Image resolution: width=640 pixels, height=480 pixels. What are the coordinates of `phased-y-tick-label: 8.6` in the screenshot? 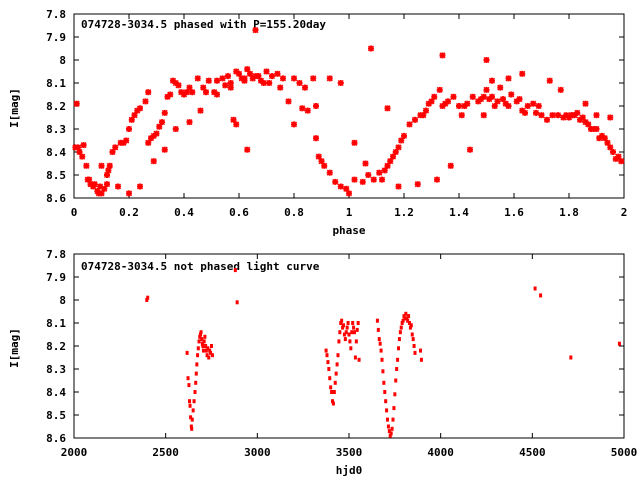 It's located at (56, 198).